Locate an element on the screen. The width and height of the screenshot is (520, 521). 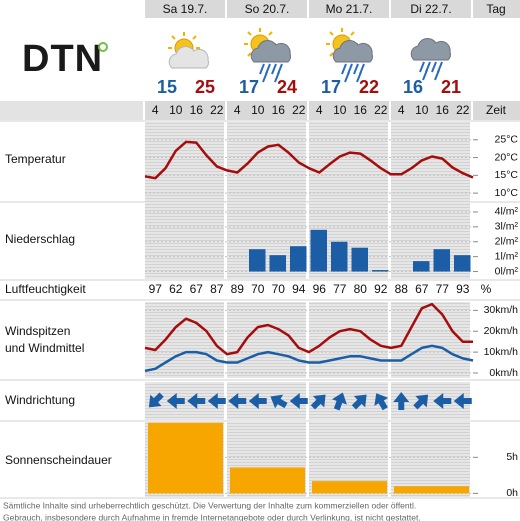
temp-max: 21 is located at coordinates (451, 87).